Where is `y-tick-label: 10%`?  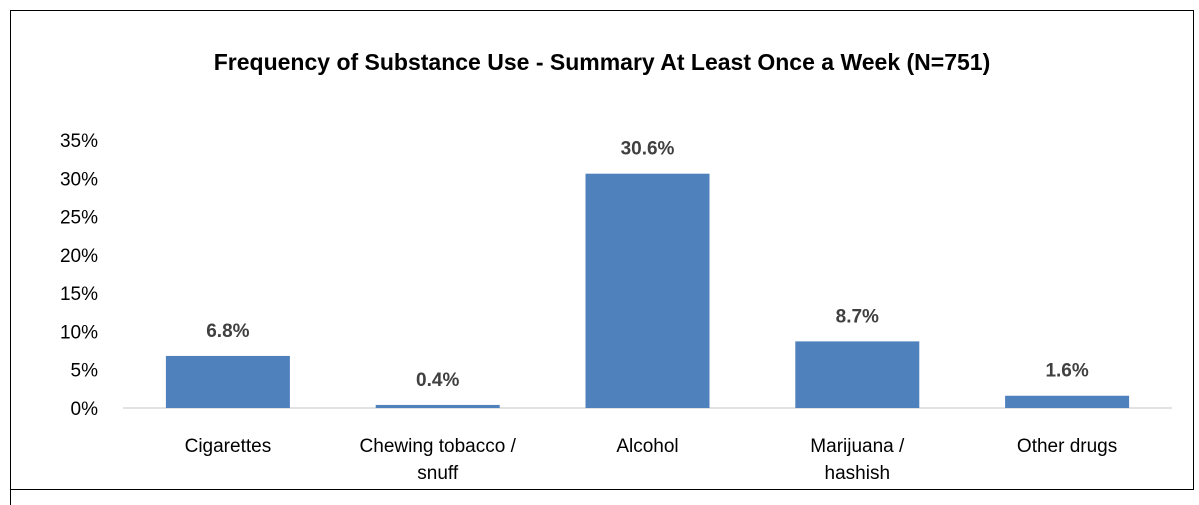
y-tick-label: 10% is located at coordinates (79, 332).